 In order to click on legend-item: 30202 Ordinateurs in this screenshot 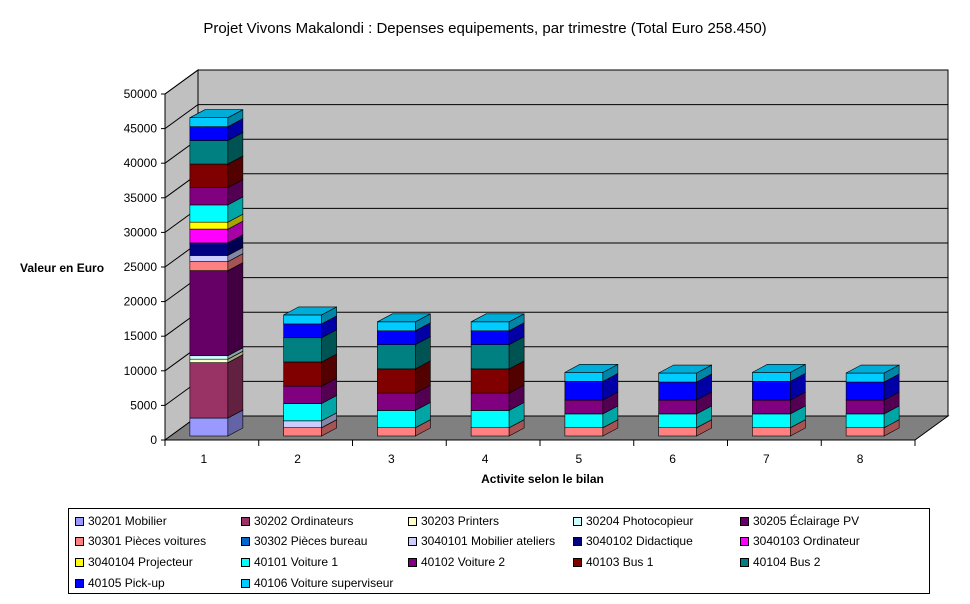, I will do `click(297, 521)`.